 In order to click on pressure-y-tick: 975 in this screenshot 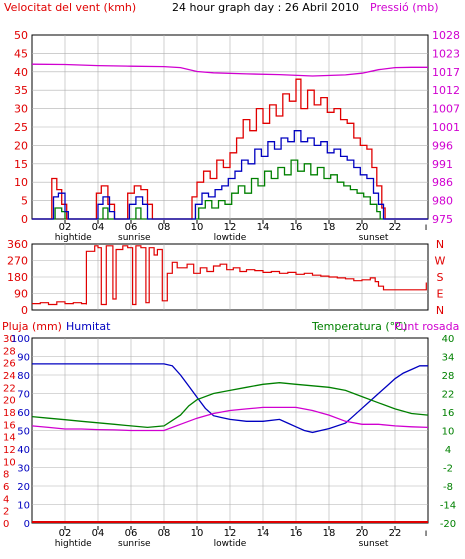, I will do `click(442, 219)`.